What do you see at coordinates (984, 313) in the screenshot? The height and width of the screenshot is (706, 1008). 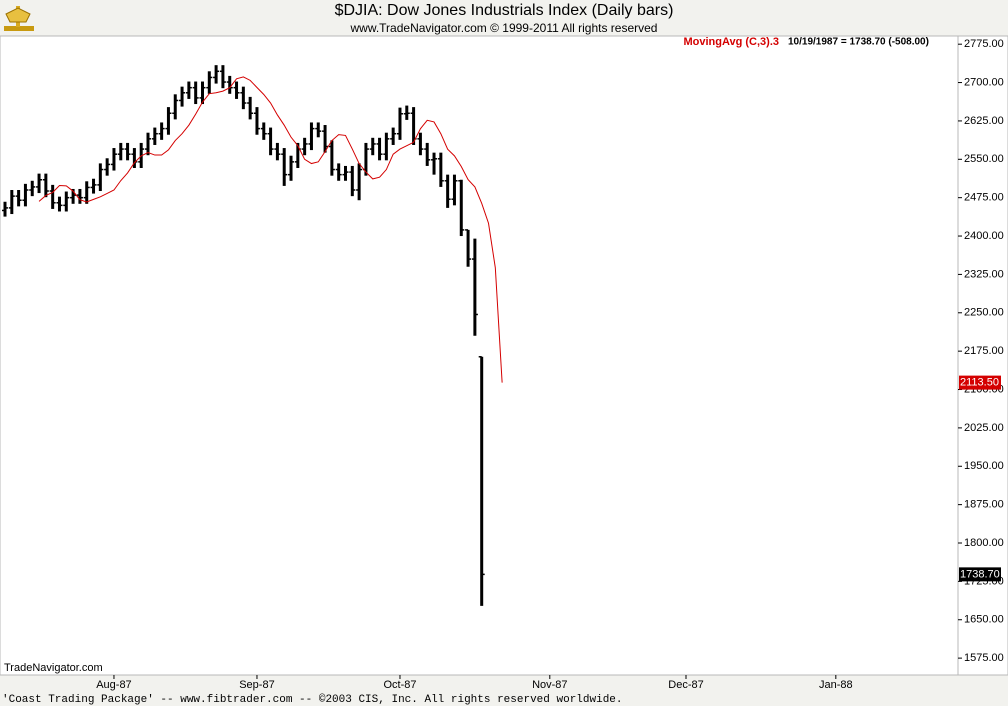 I see `y-tick-label: 2250.00` at bounding box center [984, 313].